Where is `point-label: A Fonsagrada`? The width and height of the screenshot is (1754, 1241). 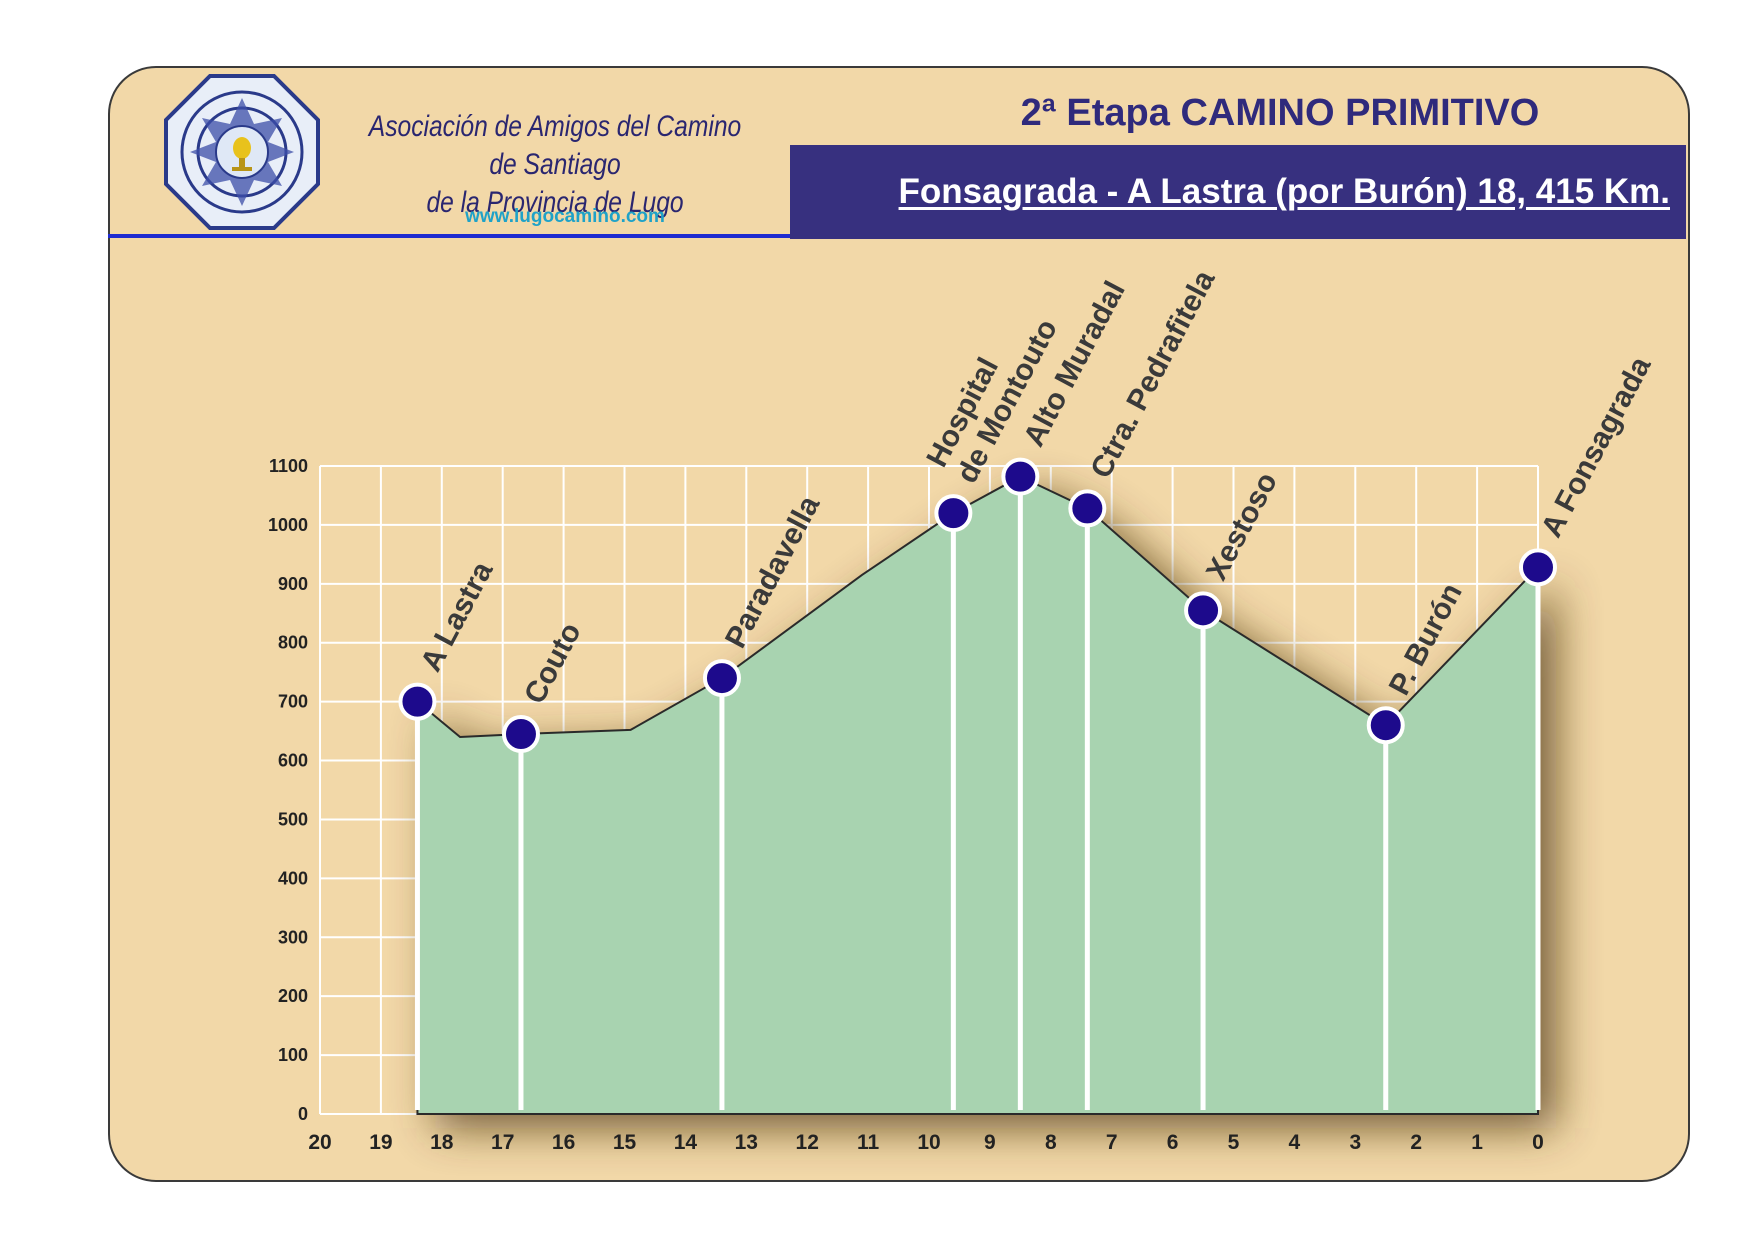 point-label: A Fonsagrada is located at coordinates (1596, 446).